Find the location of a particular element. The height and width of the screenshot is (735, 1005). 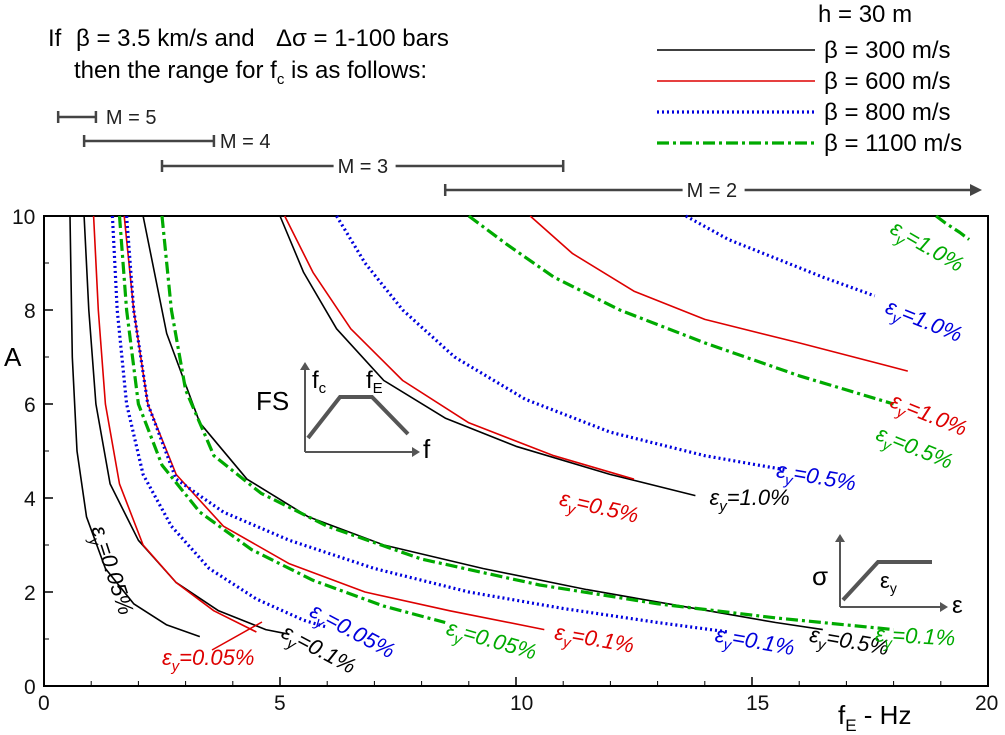

fs-inset-curve is located at coordinates (358, 417).